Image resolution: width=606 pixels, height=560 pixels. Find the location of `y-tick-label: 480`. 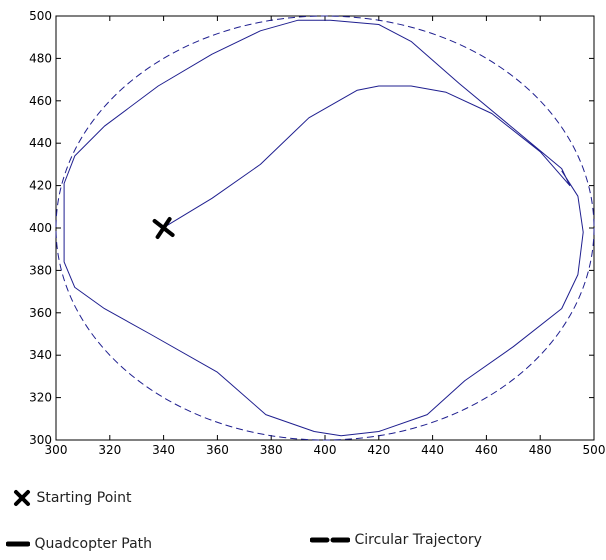

y-tick-label: 480 is located at coordinates (40, 58).